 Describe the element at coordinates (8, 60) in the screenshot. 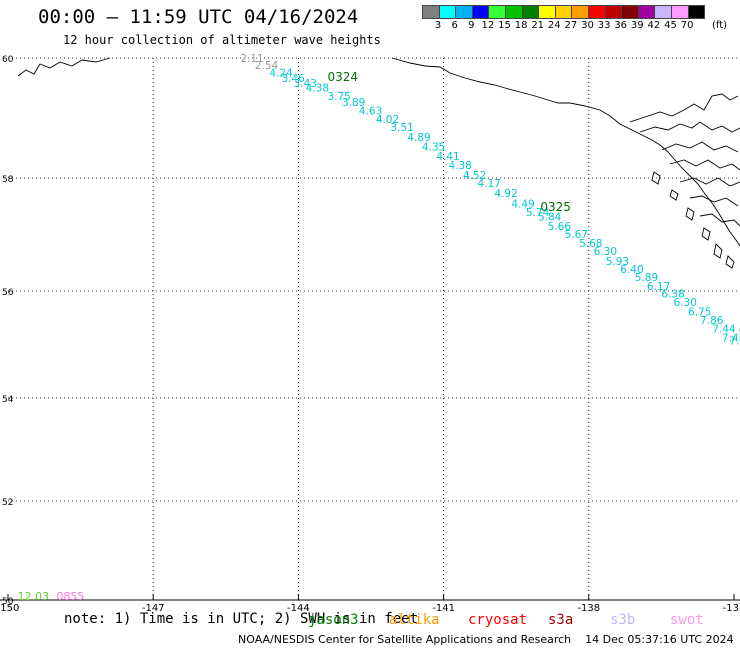

I see `latitude-tick-label: 60` at that location.